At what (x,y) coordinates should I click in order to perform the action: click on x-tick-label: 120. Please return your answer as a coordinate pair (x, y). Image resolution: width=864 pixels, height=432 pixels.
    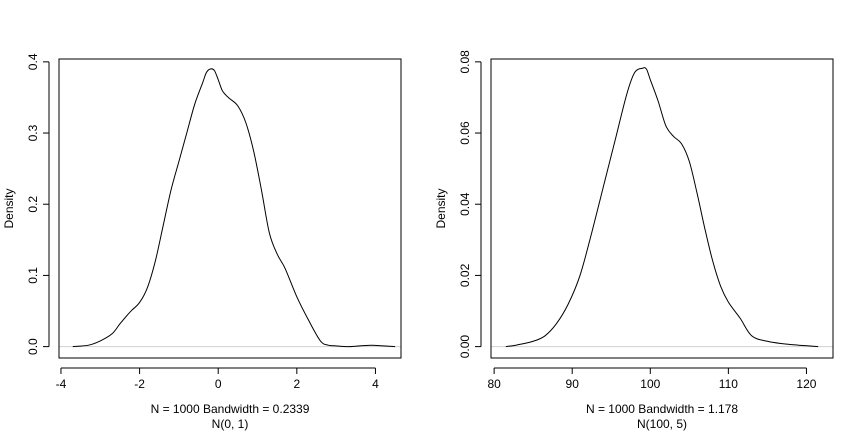
    Looking at the image, I should click on (806, 384).